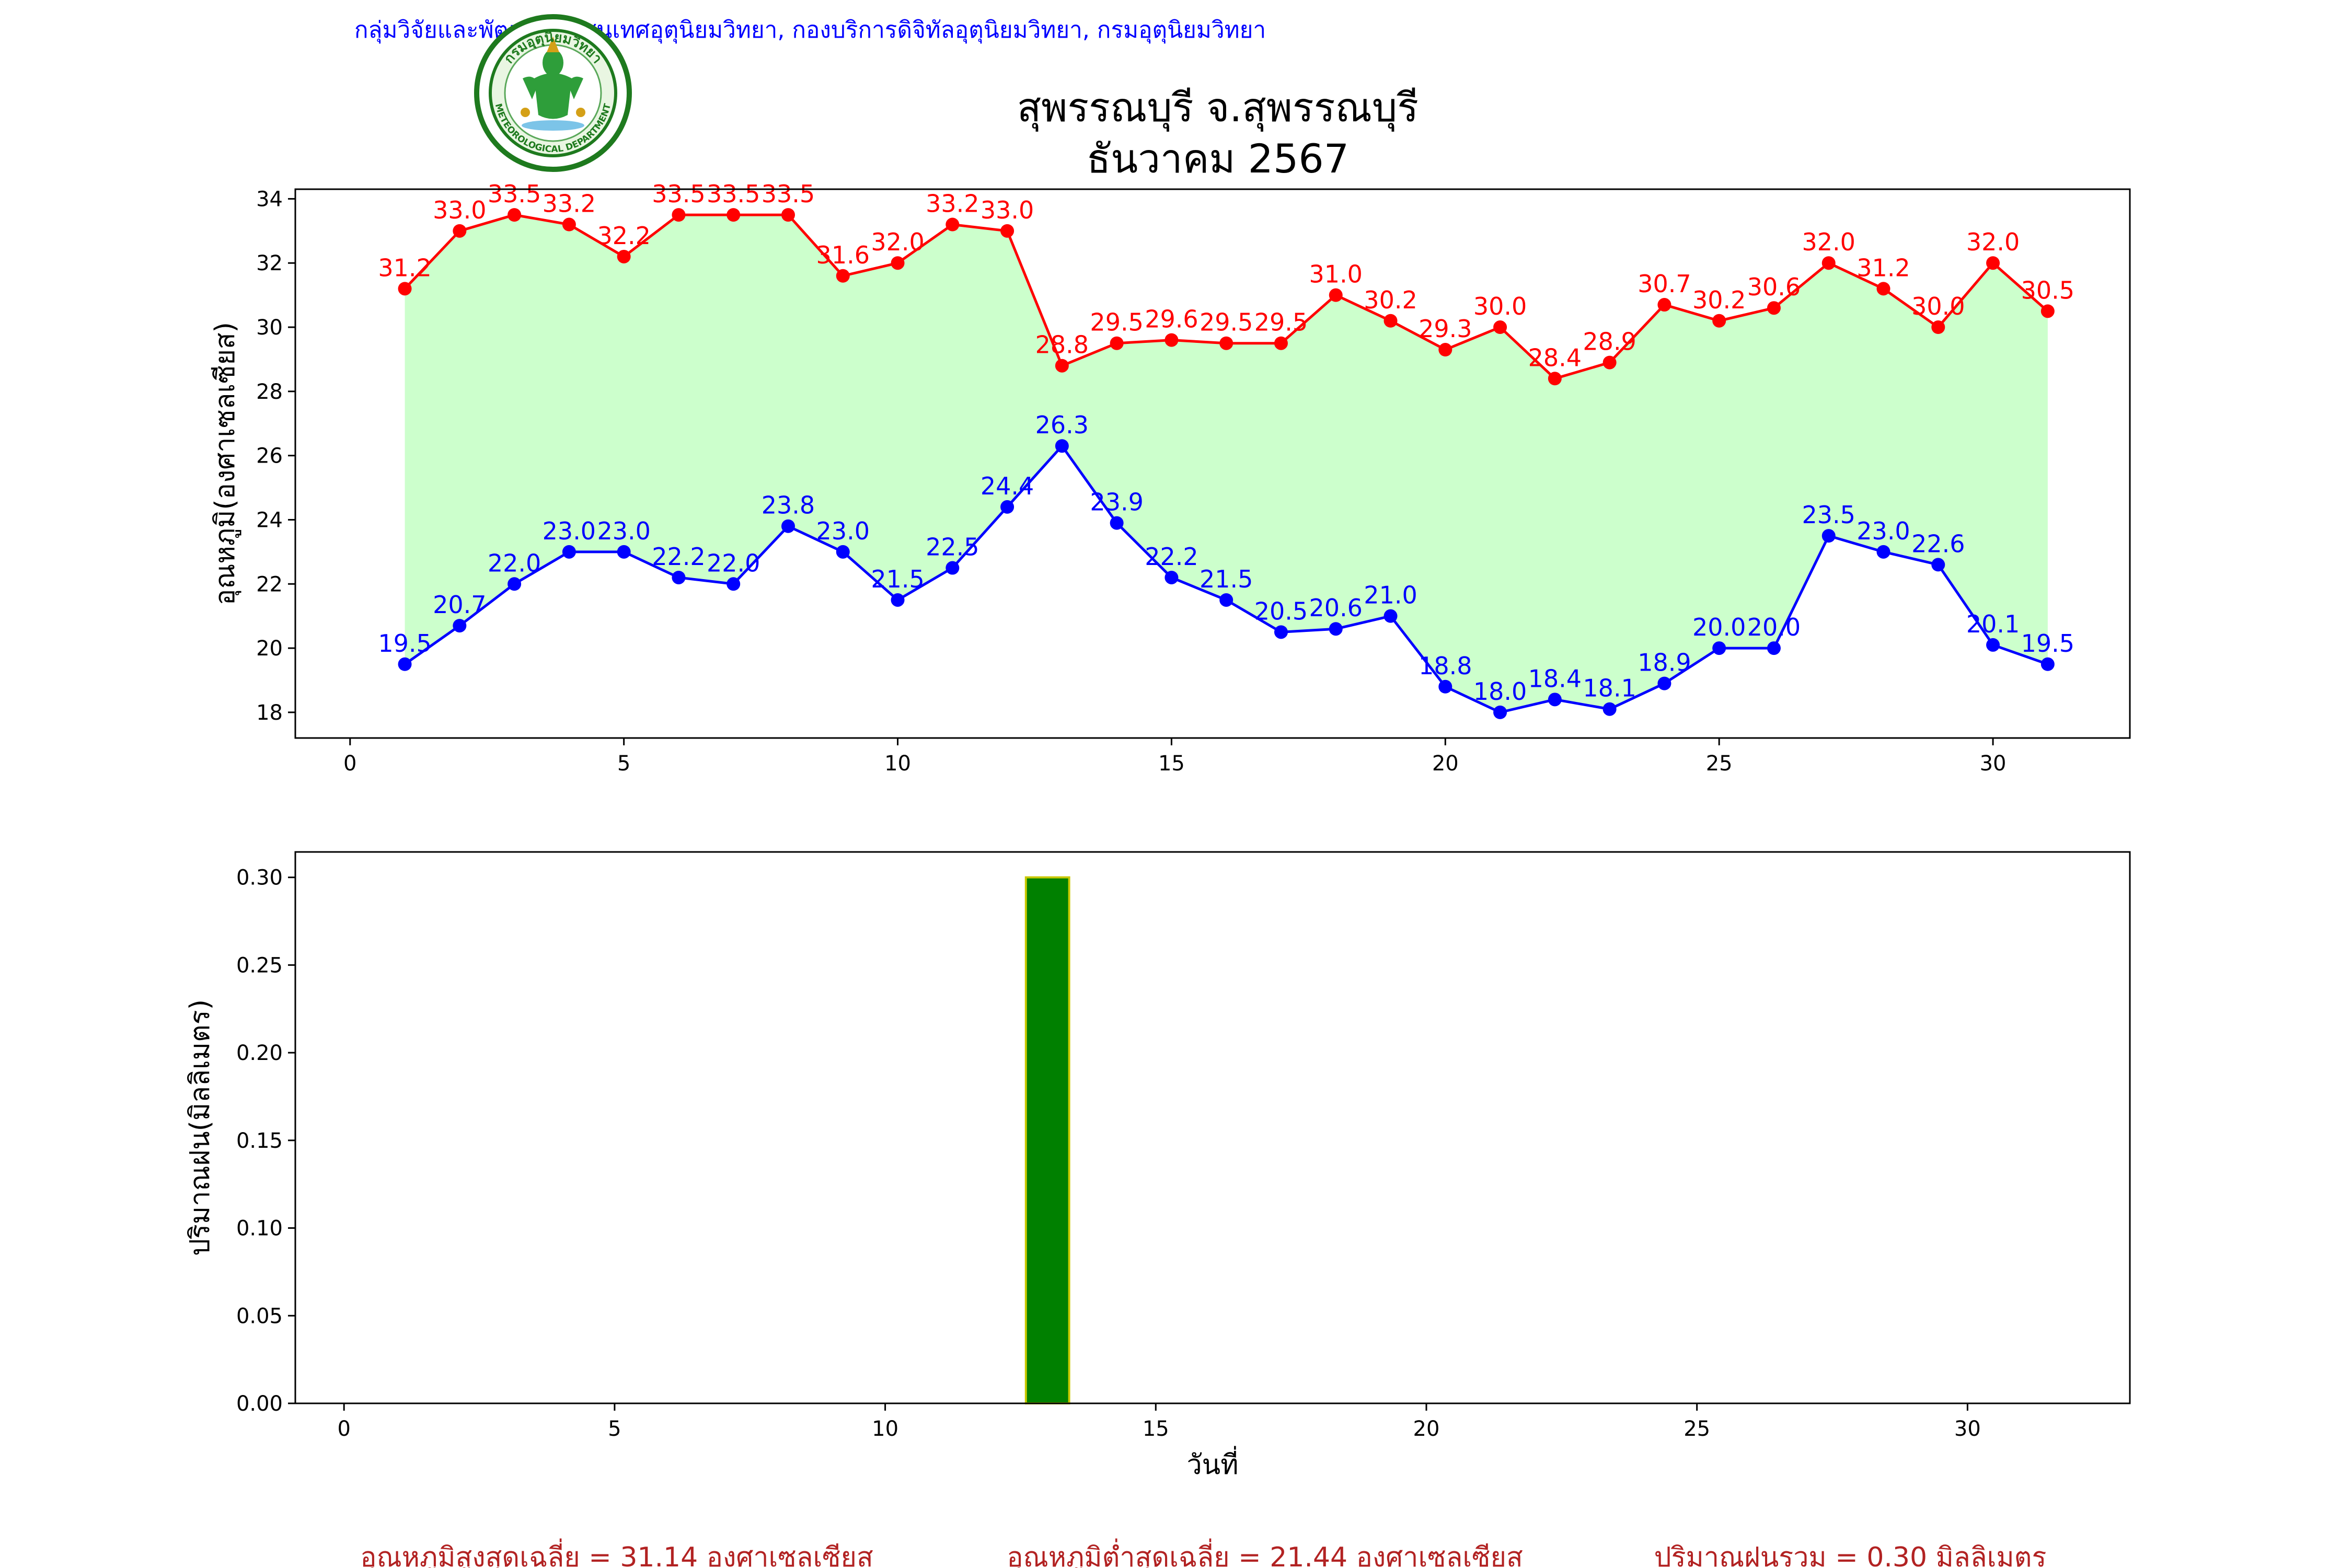 The width and height of the screenshot is (2352, 1568). Describe the element at coordinates (1116, 502) in the screenshot. I see `min-temp-data-label: 23.9` at that location.